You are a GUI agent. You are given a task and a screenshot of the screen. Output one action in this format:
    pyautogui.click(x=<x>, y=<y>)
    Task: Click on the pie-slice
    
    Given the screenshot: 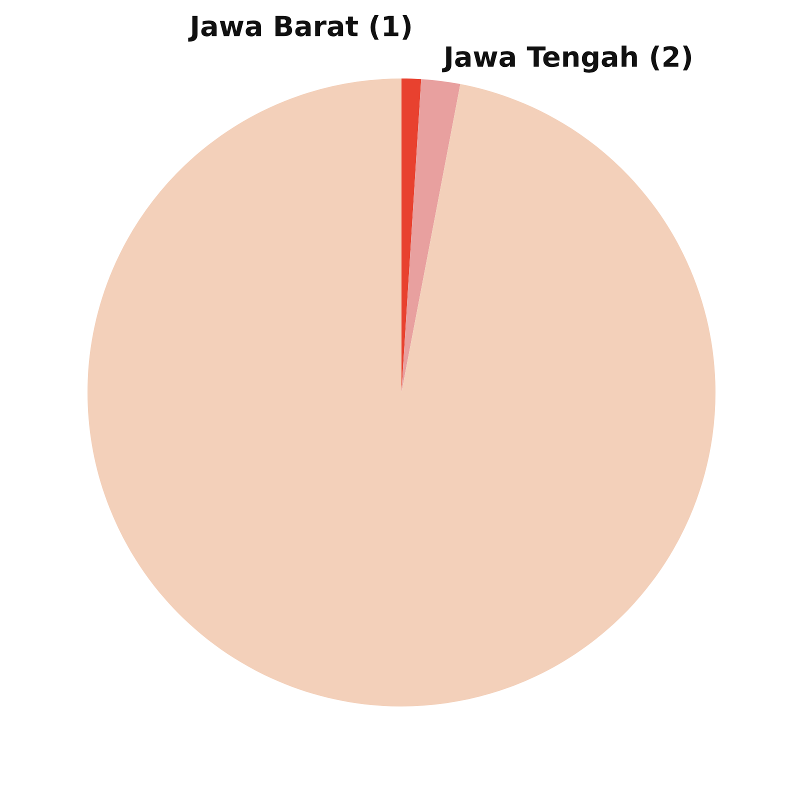 What is the action you would take?
    pyautogui.click(x=431, y=235)
    